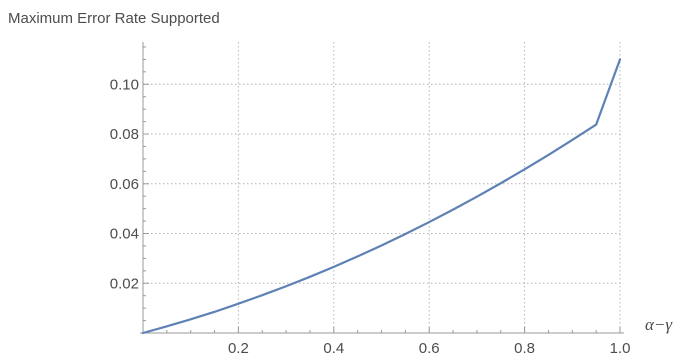 This screenshot has width=694, height=358. Describe the element at coordinates (124, 283) in the screenshot. I see `y-tick-label-0: 0.02` at that location.